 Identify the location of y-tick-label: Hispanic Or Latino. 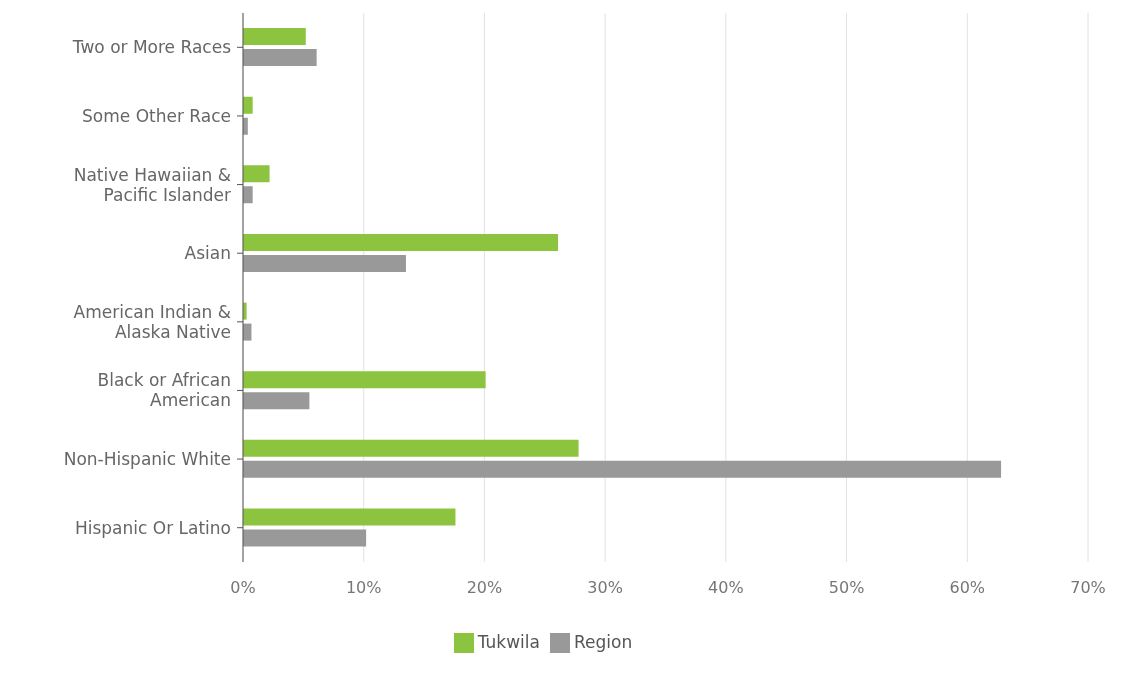
(152, 527).